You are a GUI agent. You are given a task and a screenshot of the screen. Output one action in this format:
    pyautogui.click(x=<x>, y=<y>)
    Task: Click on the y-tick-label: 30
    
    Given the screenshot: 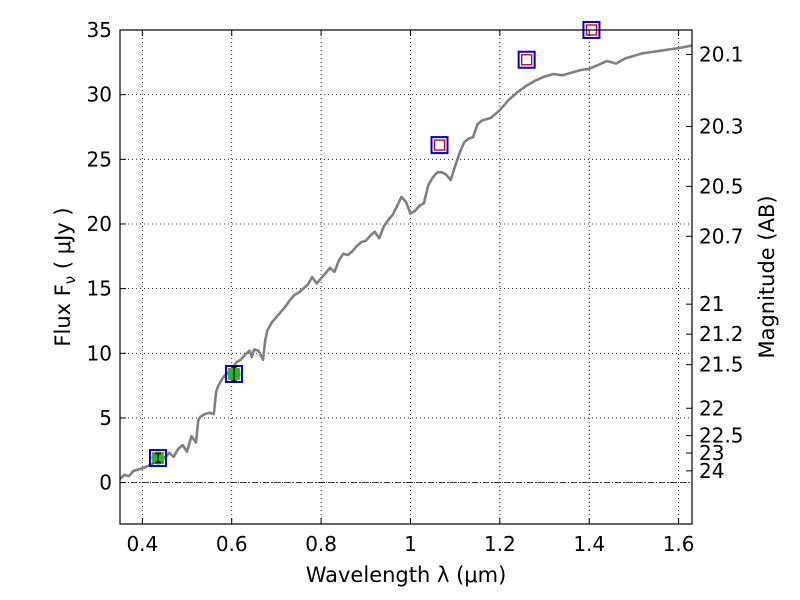 What is the action you would take?
    pyautogui.click(x=99, y=95)
    